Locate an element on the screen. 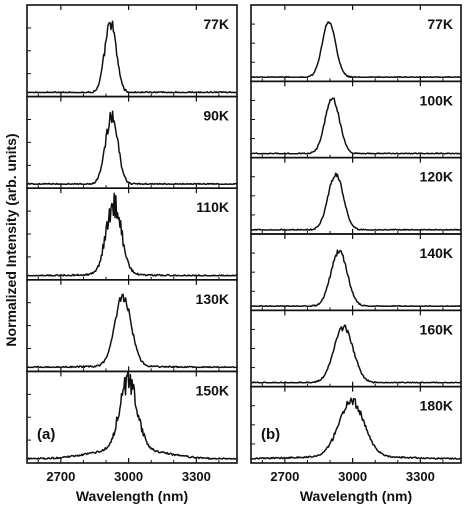  panel-label: (b) is located at coordinates (270, 434).